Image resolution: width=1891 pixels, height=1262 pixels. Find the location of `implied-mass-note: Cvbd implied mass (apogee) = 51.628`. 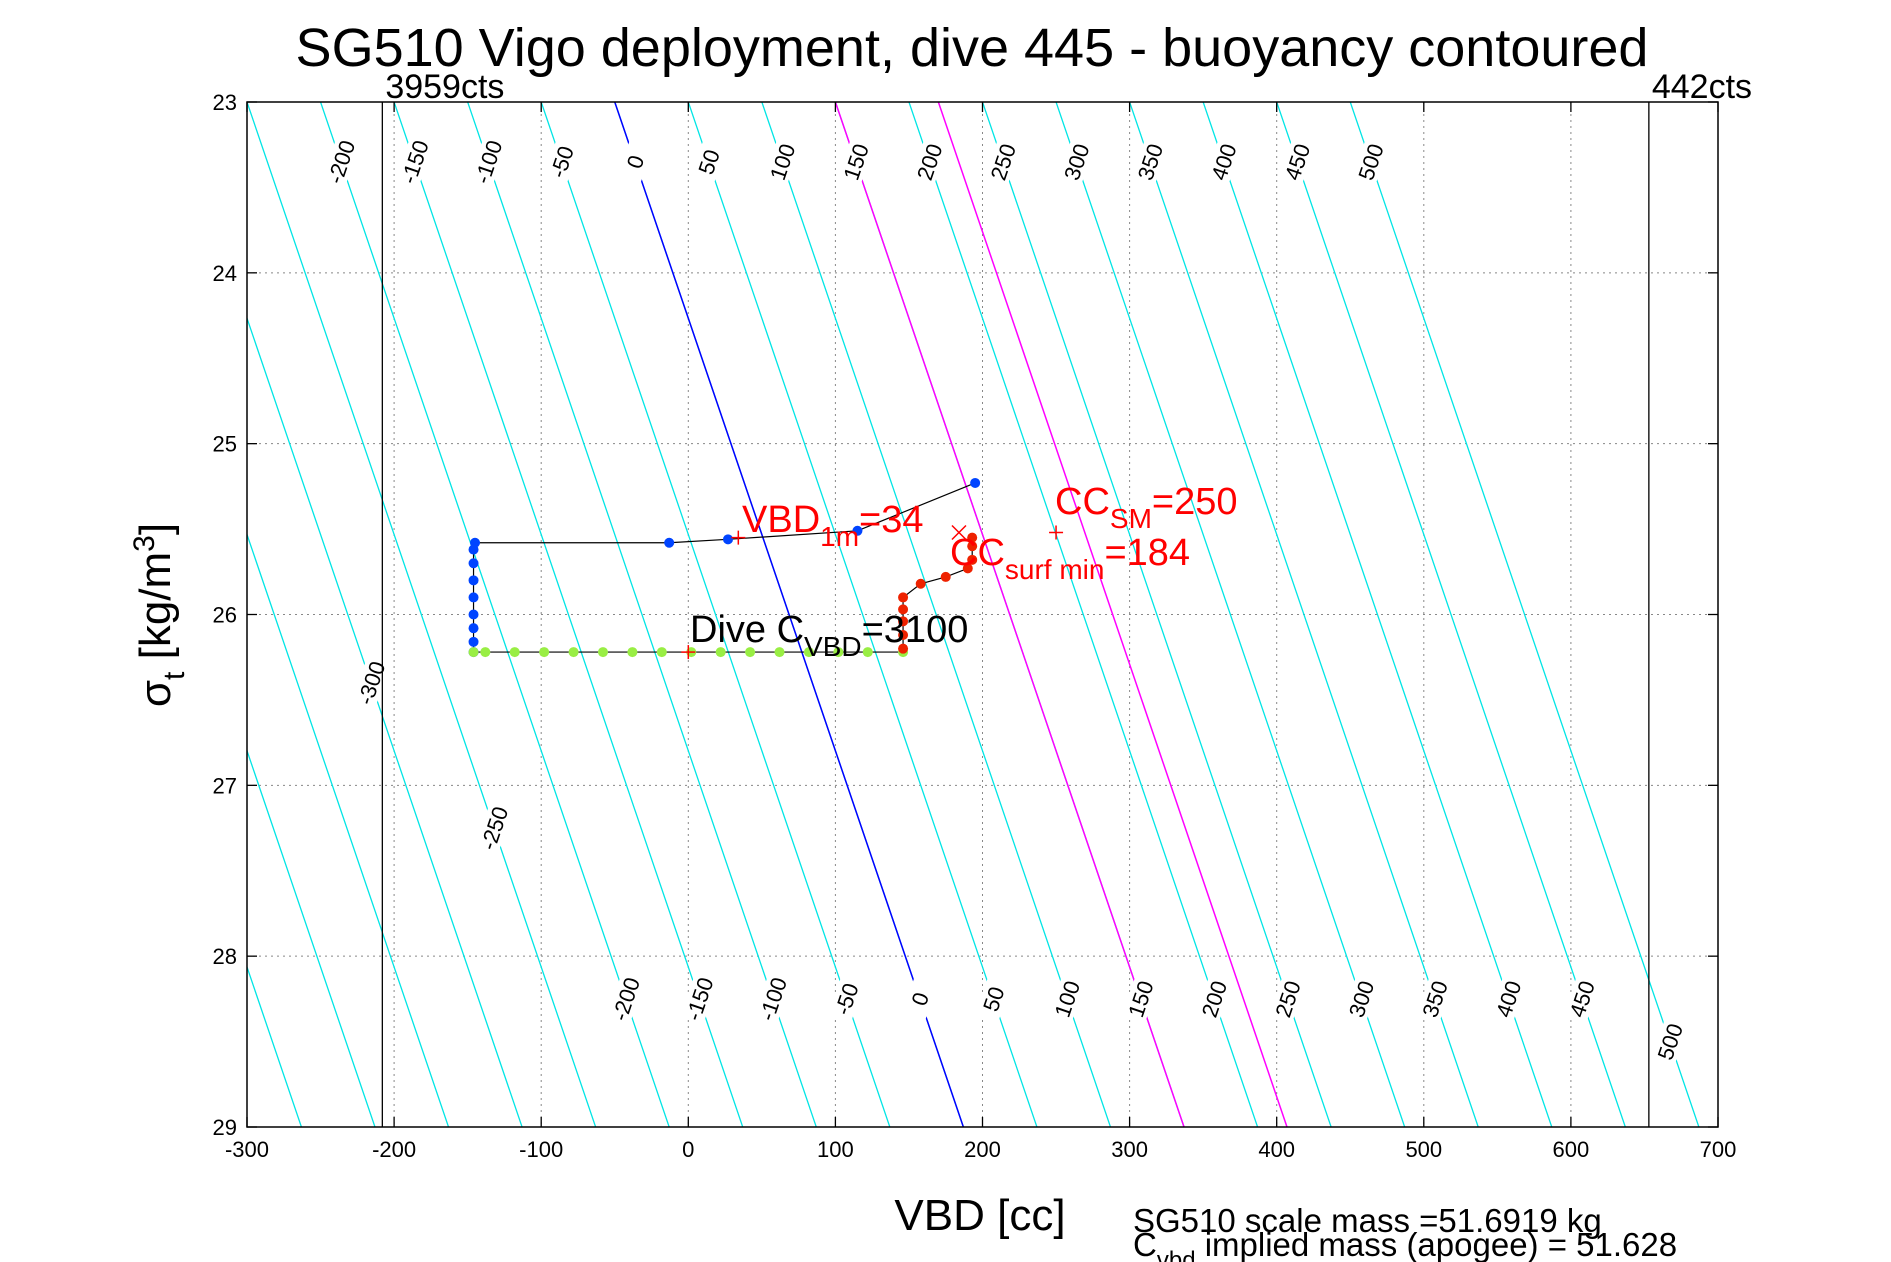

implied-mass-note: Cvbd implied mass (apogee) = 51.628 is located at coordinates (1405, 1244).